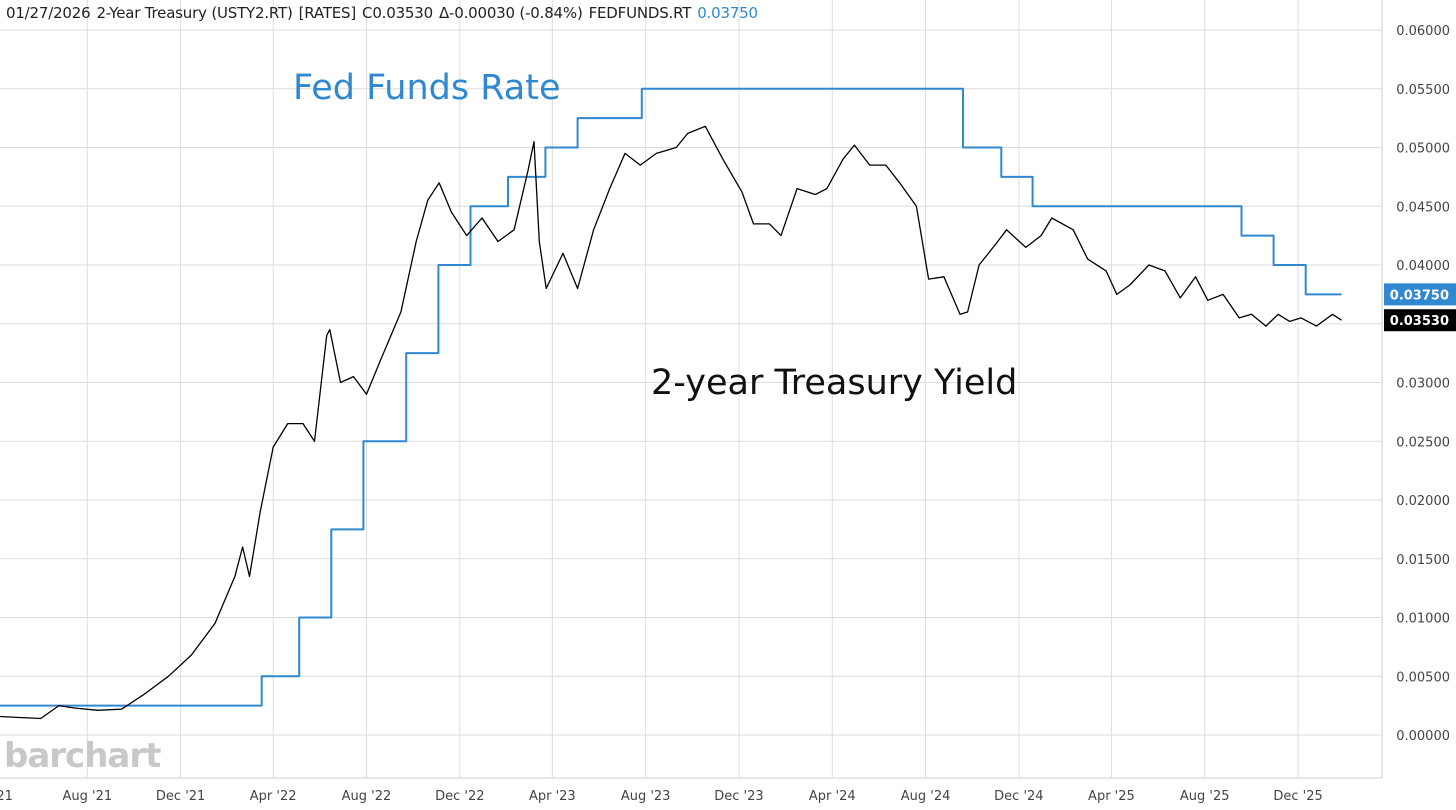 This screenshot has width=1456, height=810. What do you see at coordinates (1423, 266) in the screenshot?
I see `y-tick-label: 0.04000` at bounding box center [1423, 266].